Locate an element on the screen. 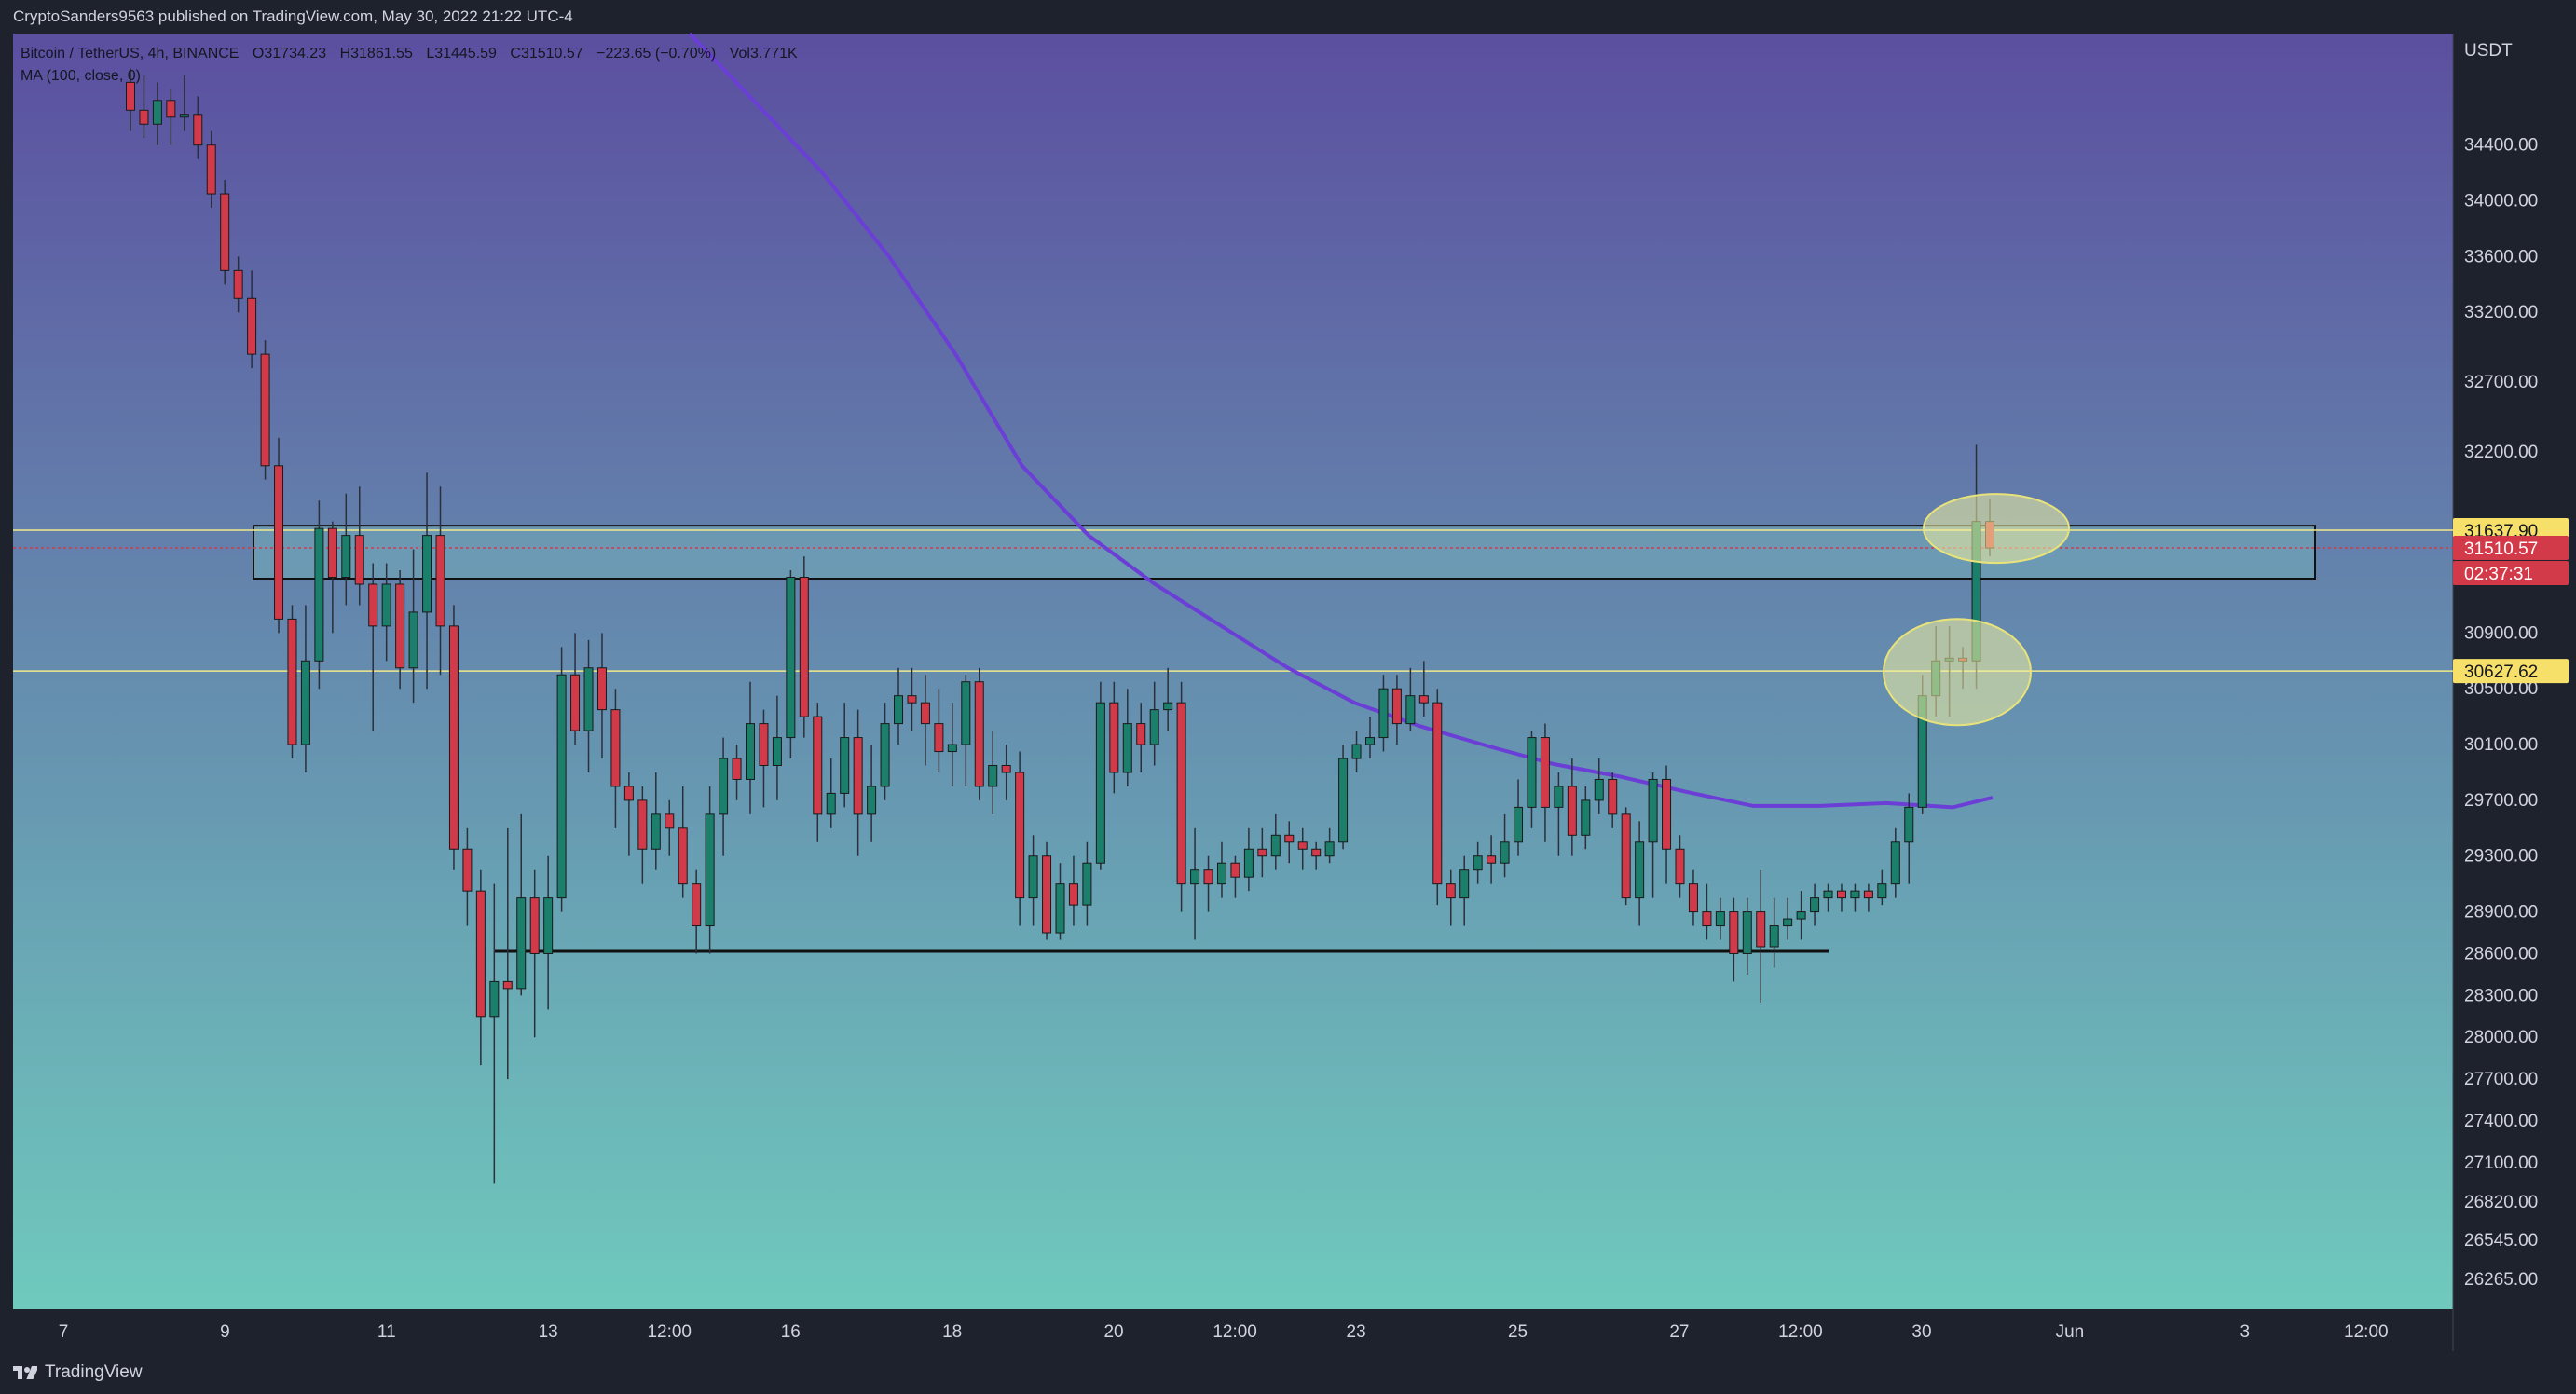  legend-low: L31445.59 is located at coordinates (461, 54).